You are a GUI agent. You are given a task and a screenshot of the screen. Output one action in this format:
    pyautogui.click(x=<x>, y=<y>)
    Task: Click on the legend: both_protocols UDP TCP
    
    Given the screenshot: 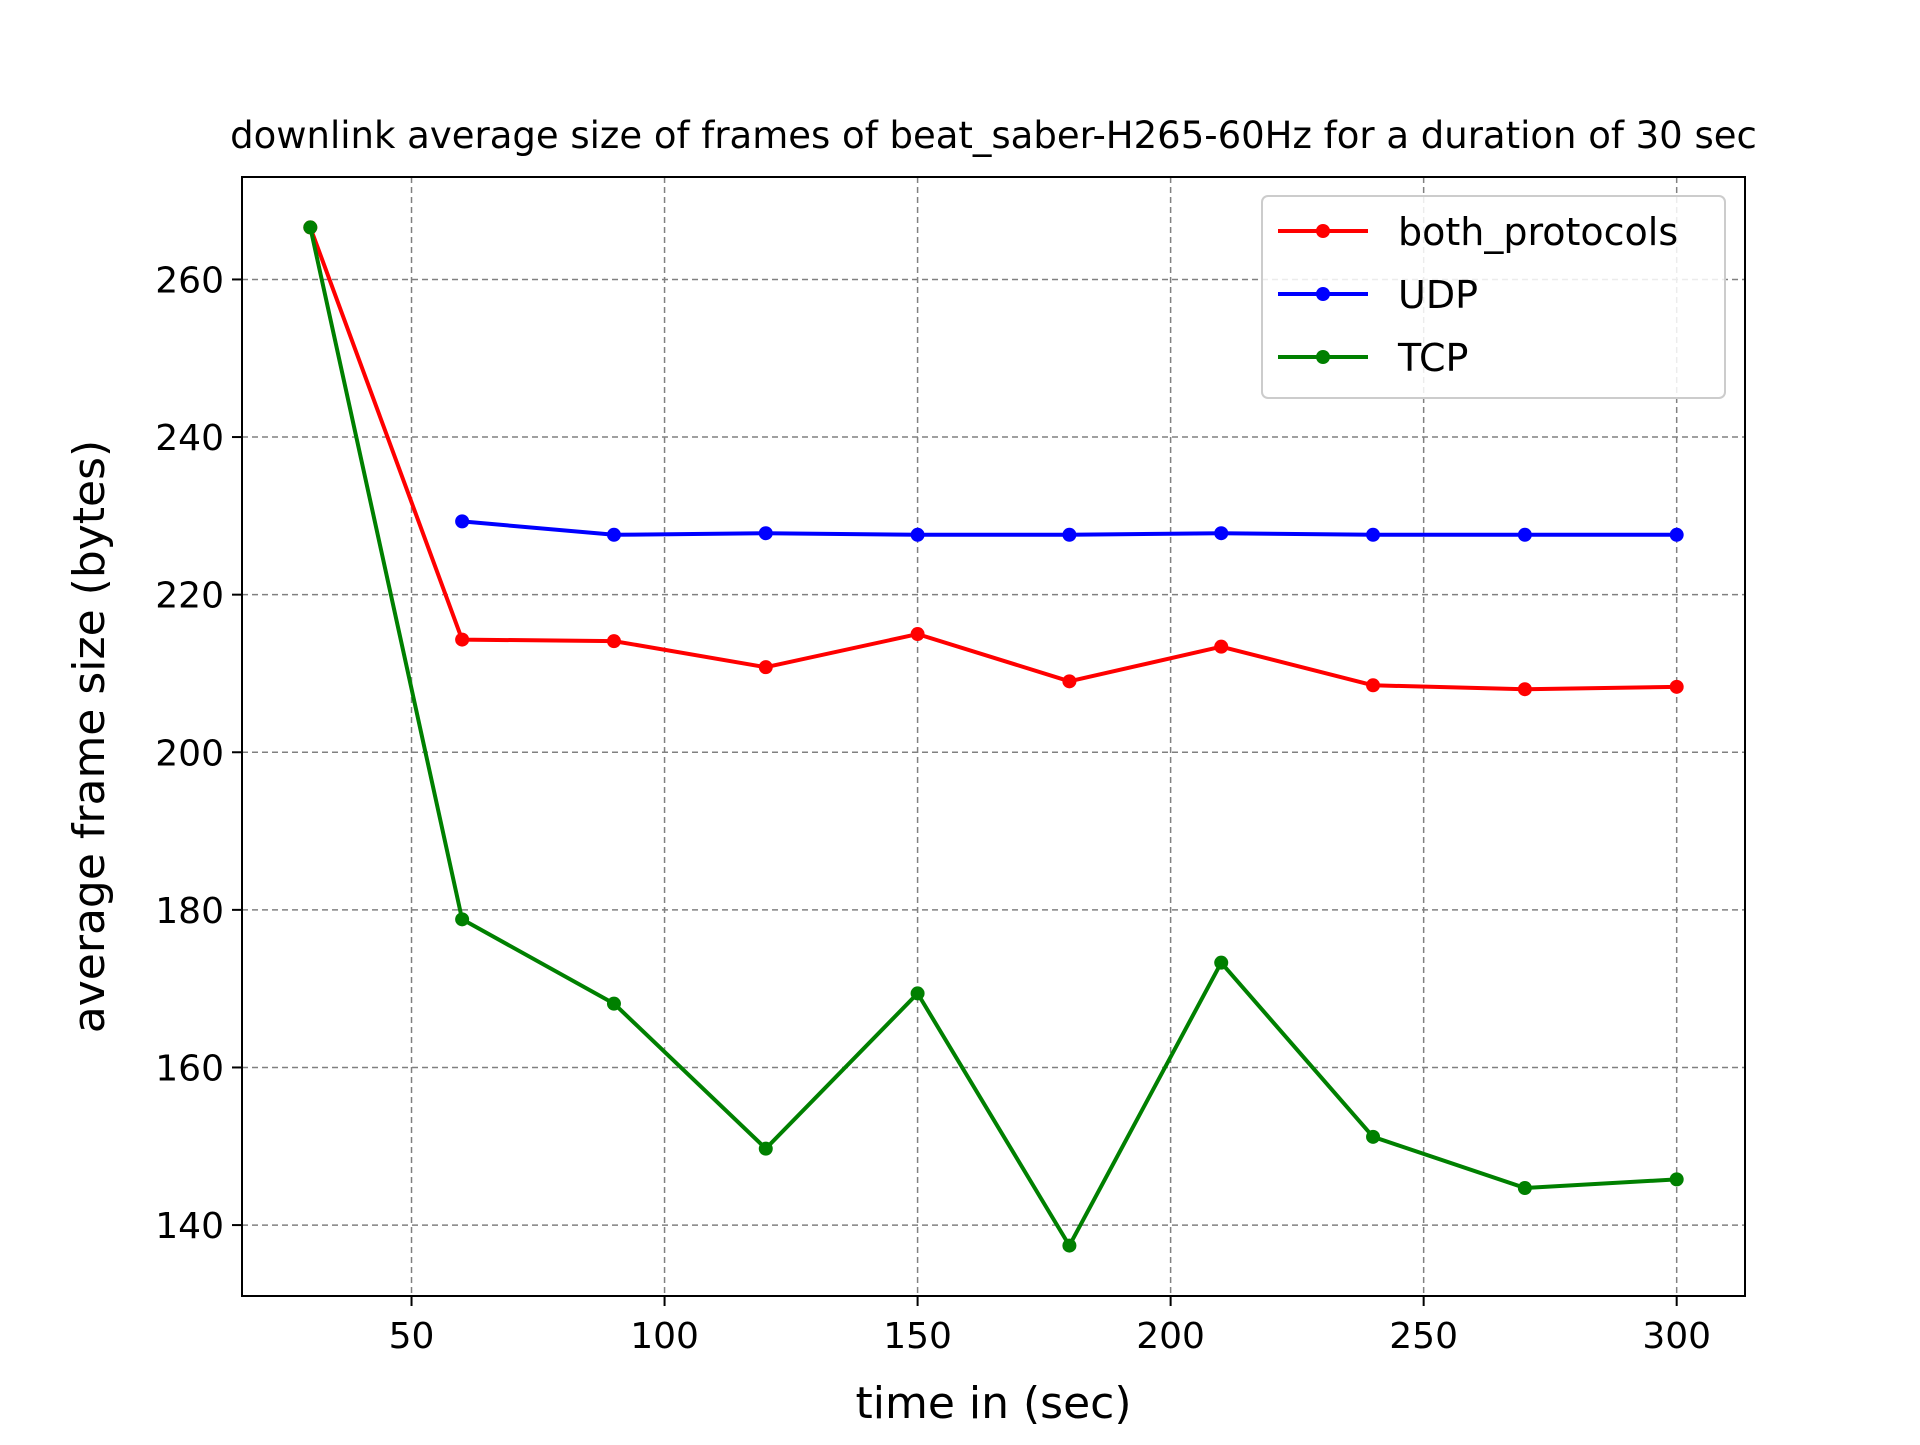 What is the action you would take?
    pyautogui.click(x=1493, y=297)
    